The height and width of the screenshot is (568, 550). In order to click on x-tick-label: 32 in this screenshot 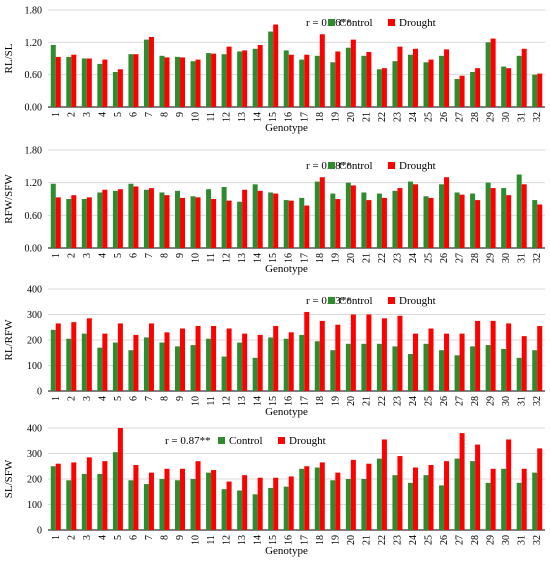, I will do `click(537, 401)`.